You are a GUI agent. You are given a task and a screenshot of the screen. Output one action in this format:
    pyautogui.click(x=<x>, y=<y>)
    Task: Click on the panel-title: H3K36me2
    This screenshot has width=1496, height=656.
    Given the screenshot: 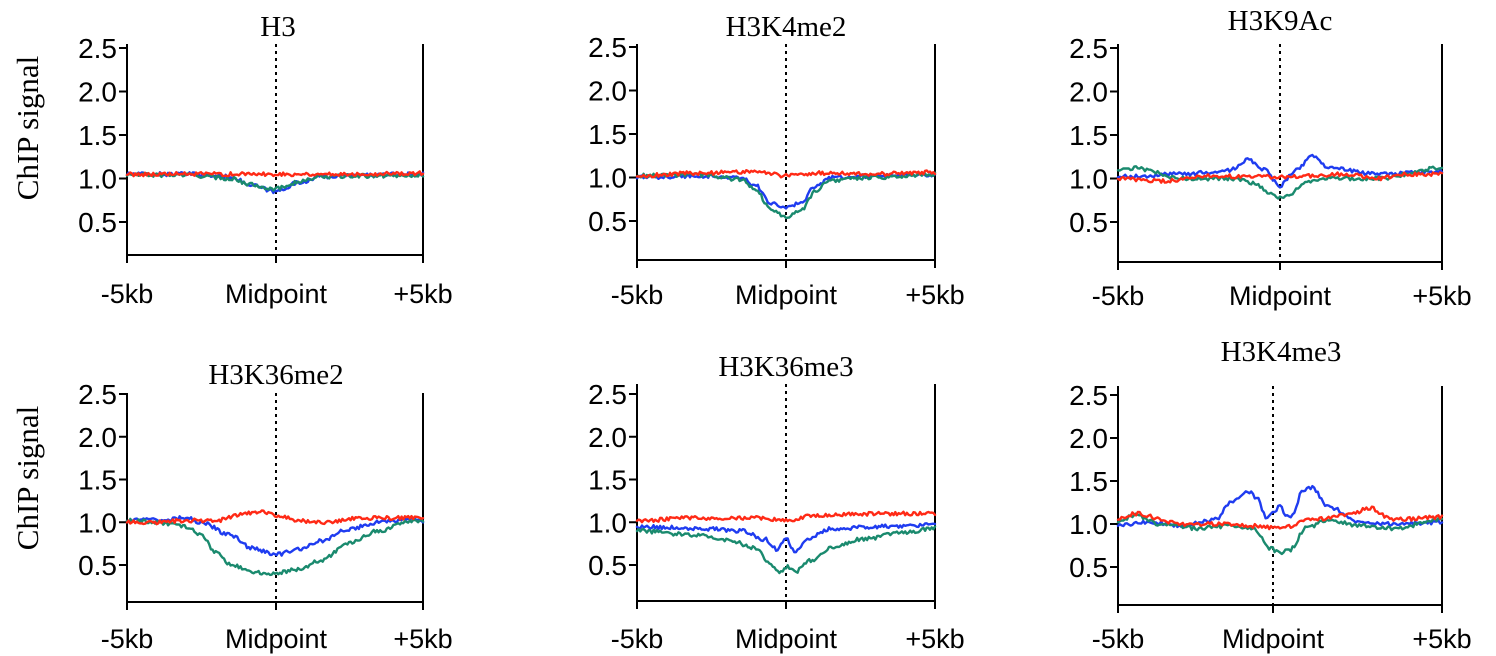 What is the action you would take?
    pyautogui.click(x=275, y=375)
    